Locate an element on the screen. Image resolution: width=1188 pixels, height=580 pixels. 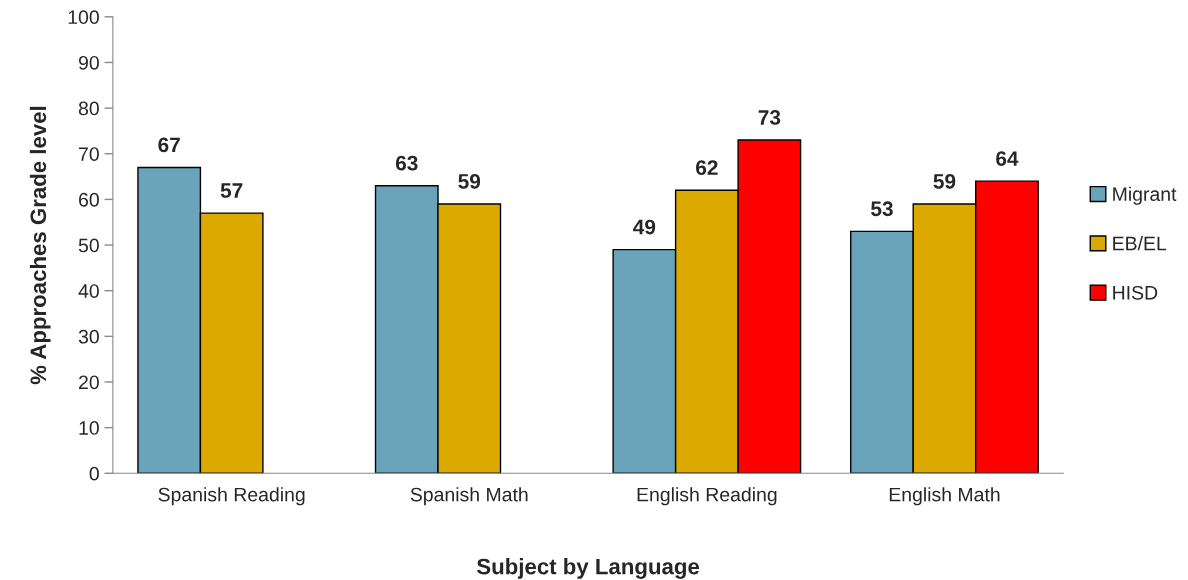
data-label: 63 is located at coordinates (406, 163).